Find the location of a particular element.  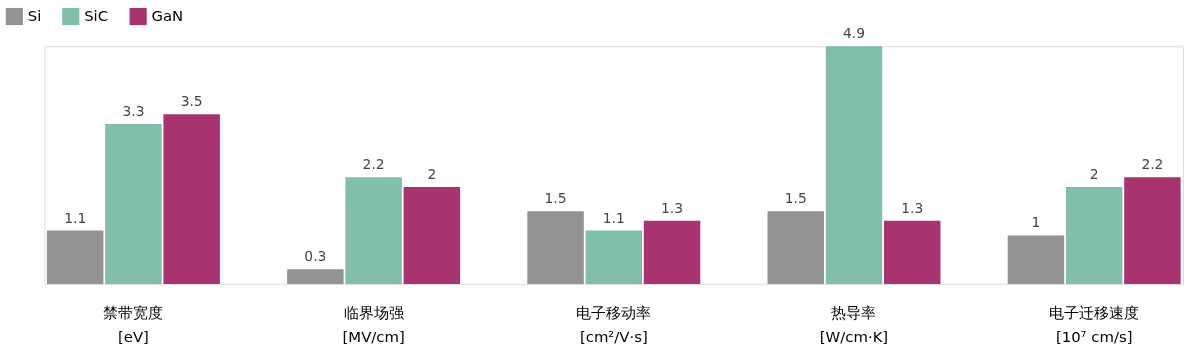

legend-label: SiC is located at coordinates (96, 16).